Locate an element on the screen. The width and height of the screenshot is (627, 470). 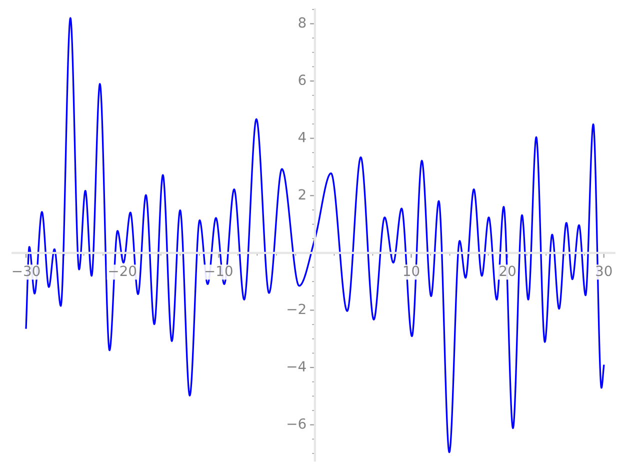
y-tick-label: 8 is located at coordinates (302, 22).